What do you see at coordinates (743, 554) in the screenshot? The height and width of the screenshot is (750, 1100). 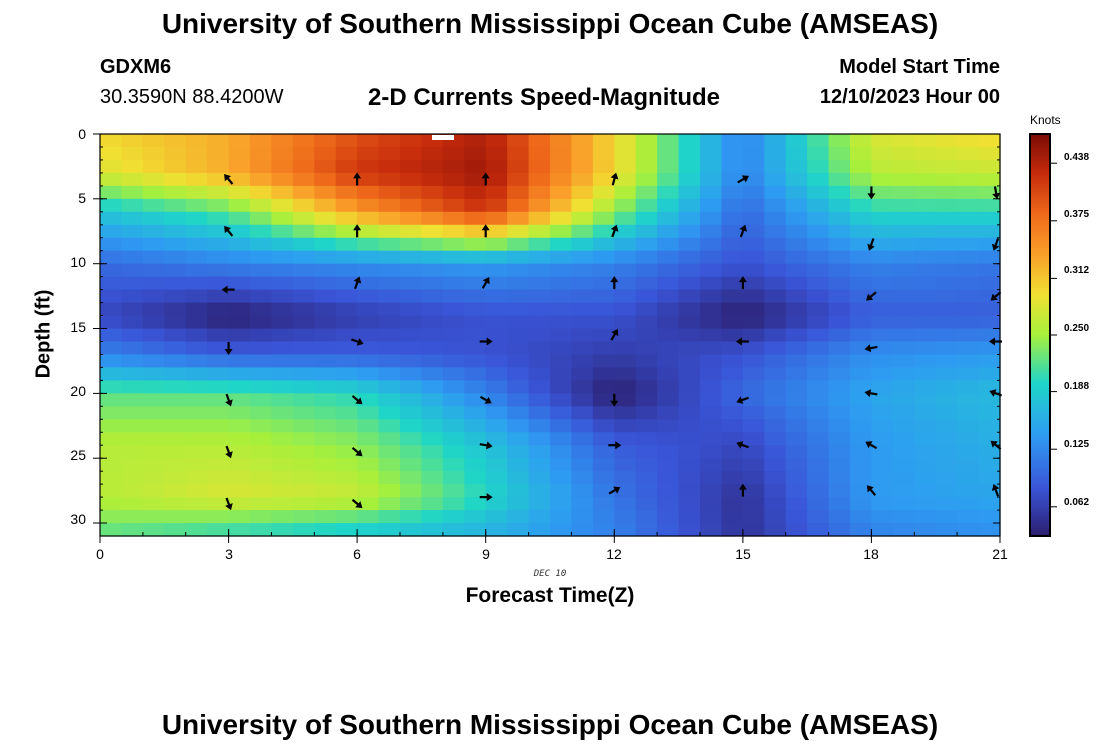 I see `x-tick-label: 15` at bounding box center [743, 554].